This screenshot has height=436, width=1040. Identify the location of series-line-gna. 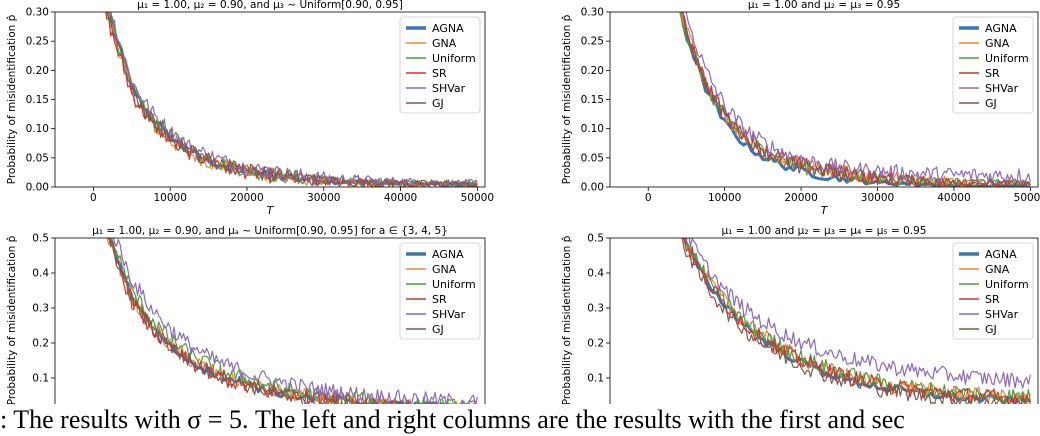
(856, 321).